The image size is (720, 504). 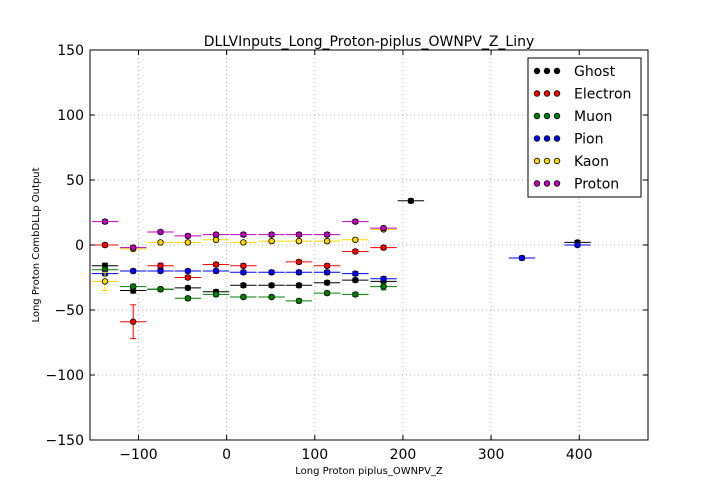 I want to click on series-electron, so click(x=244, y=290).